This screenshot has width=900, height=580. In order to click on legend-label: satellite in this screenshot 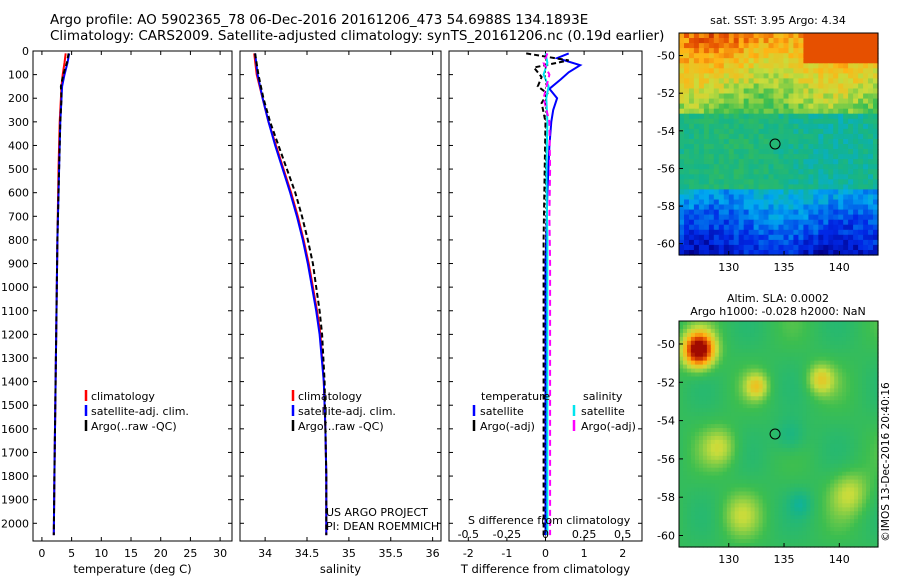, I will do `click(603, 411)`.